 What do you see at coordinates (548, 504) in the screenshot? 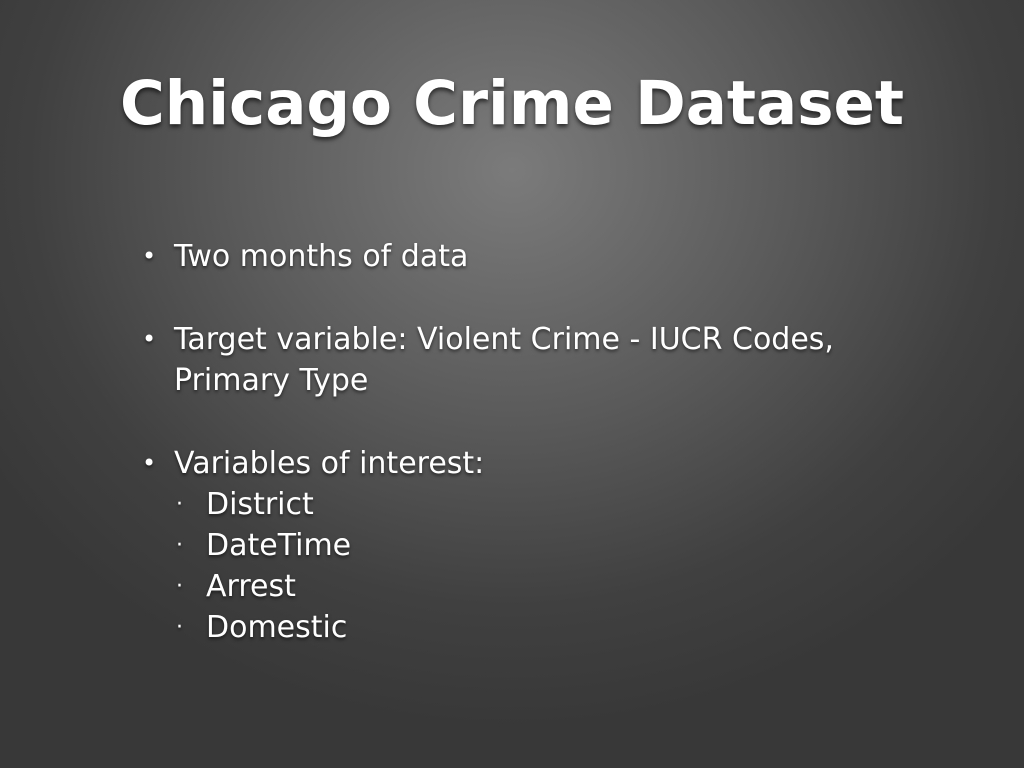
I see `sub-bullet-item: · District` at bounding box center [548, 504].